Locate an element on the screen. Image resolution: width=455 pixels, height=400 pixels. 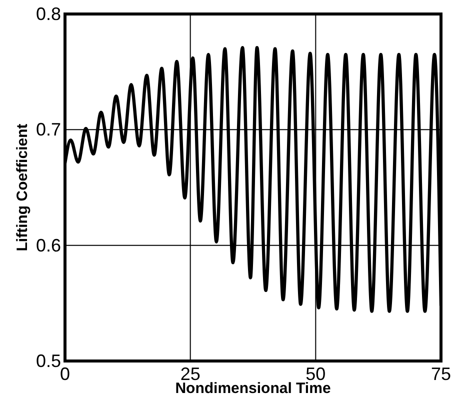
y-tick-label: 0.5 is located at coordinates (48, 361).